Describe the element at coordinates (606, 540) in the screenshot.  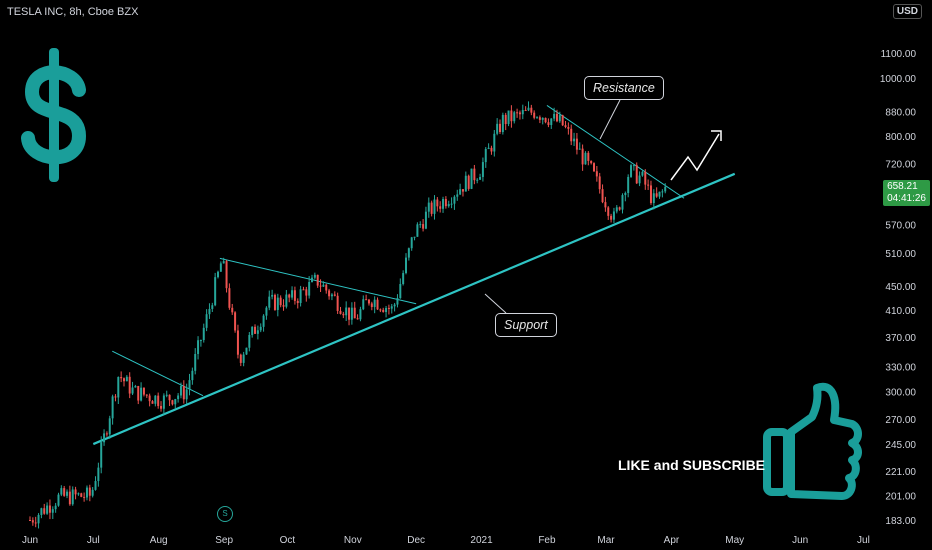
I see `x-tick-label: Mar` at that location.